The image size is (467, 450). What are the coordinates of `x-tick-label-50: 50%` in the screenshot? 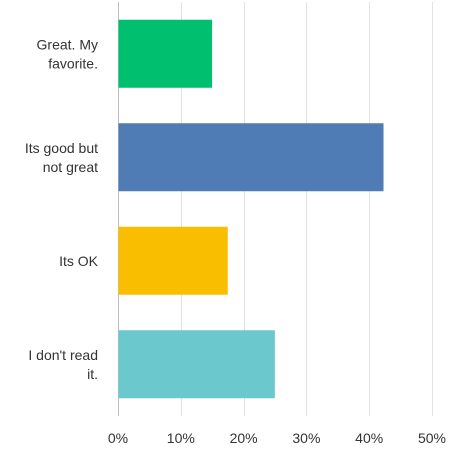 It's located at (432, 438).